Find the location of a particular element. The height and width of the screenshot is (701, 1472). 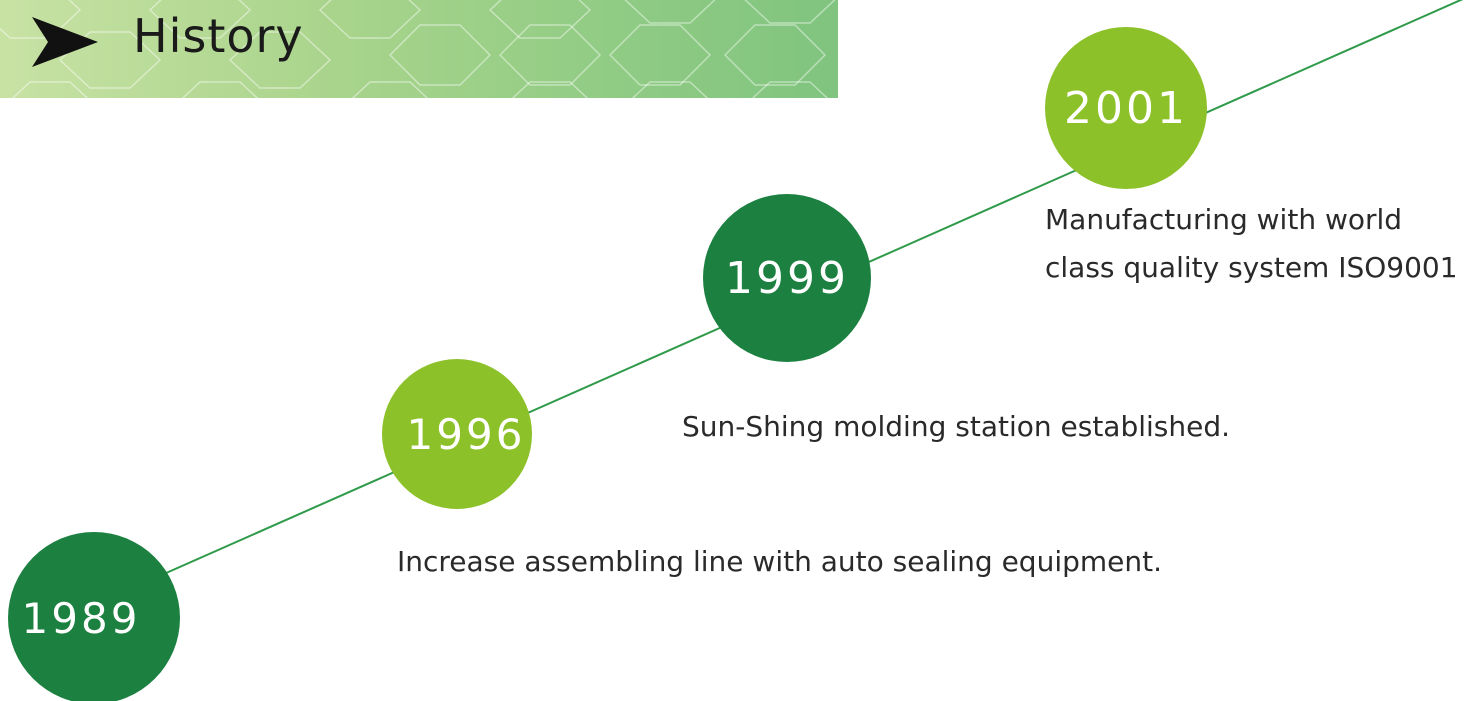

year-circle-1989: 1989 is located at coordinates (94, 616).